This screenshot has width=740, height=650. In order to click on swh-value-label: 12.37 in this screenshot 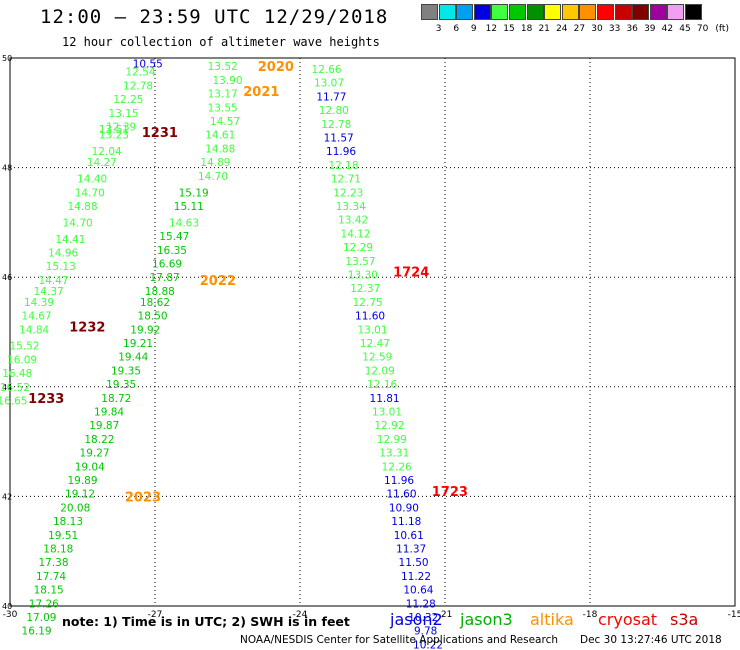, I will do `click(365, 289)`.